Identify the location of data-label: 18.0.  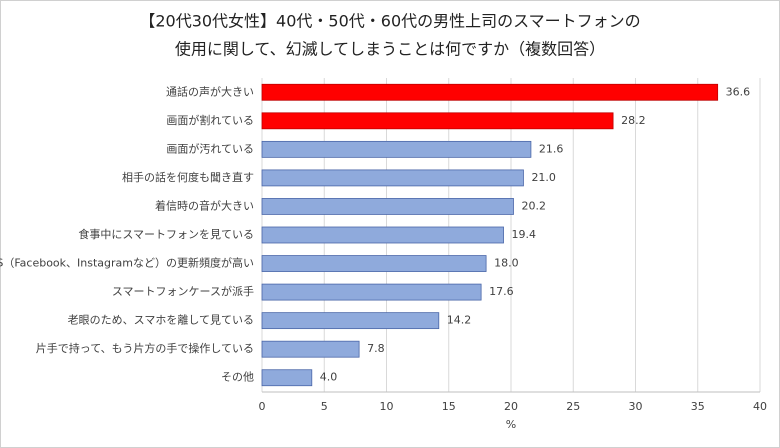
(506, 263).